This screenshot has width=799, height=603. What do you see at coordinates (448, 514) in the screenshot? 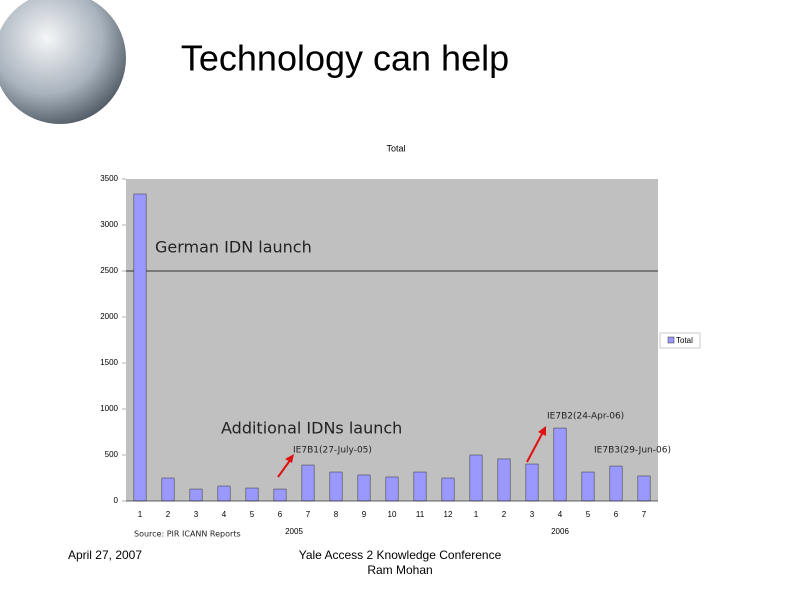
I see `x-tick-label: 12` at bounding box center [448, 514].